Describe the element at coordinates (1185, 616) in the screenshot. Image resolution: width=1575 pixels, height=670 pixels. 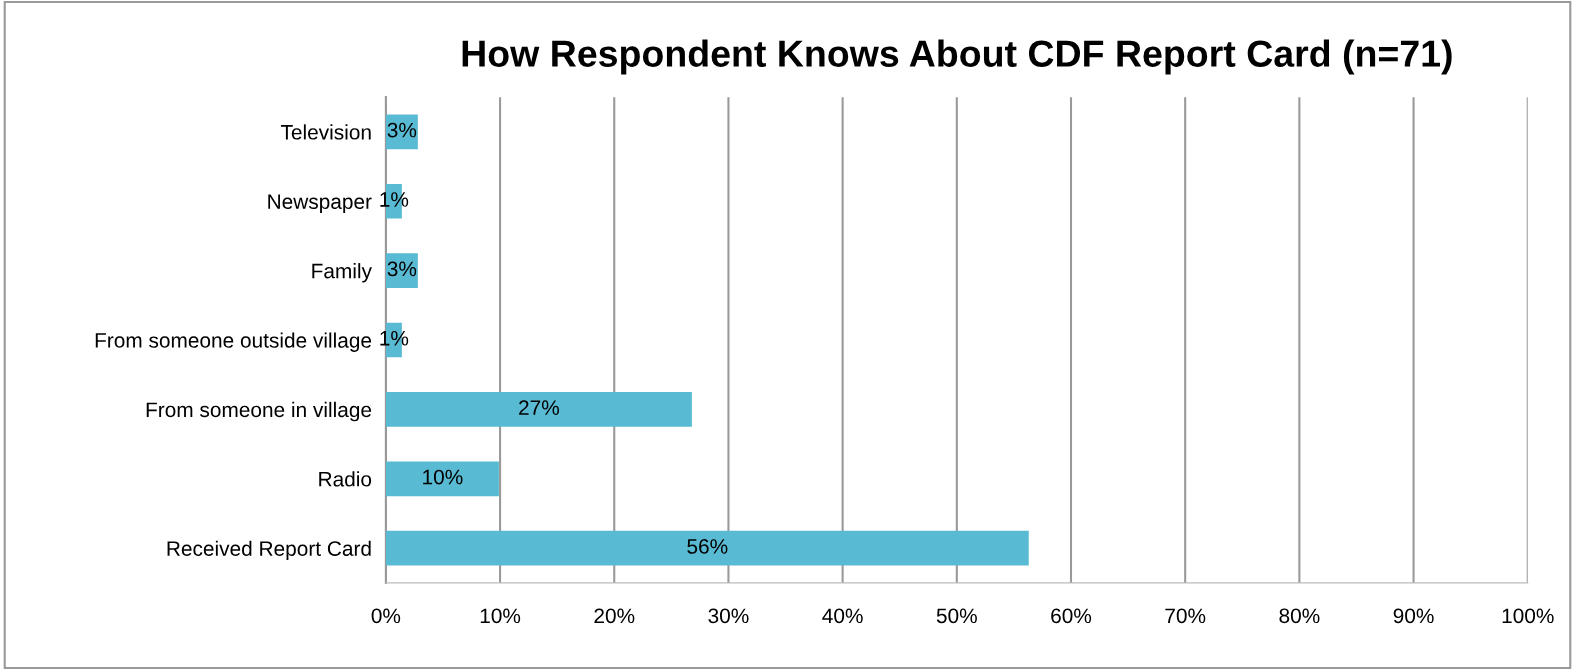
I see `x-tick-label: 70%` at that location.